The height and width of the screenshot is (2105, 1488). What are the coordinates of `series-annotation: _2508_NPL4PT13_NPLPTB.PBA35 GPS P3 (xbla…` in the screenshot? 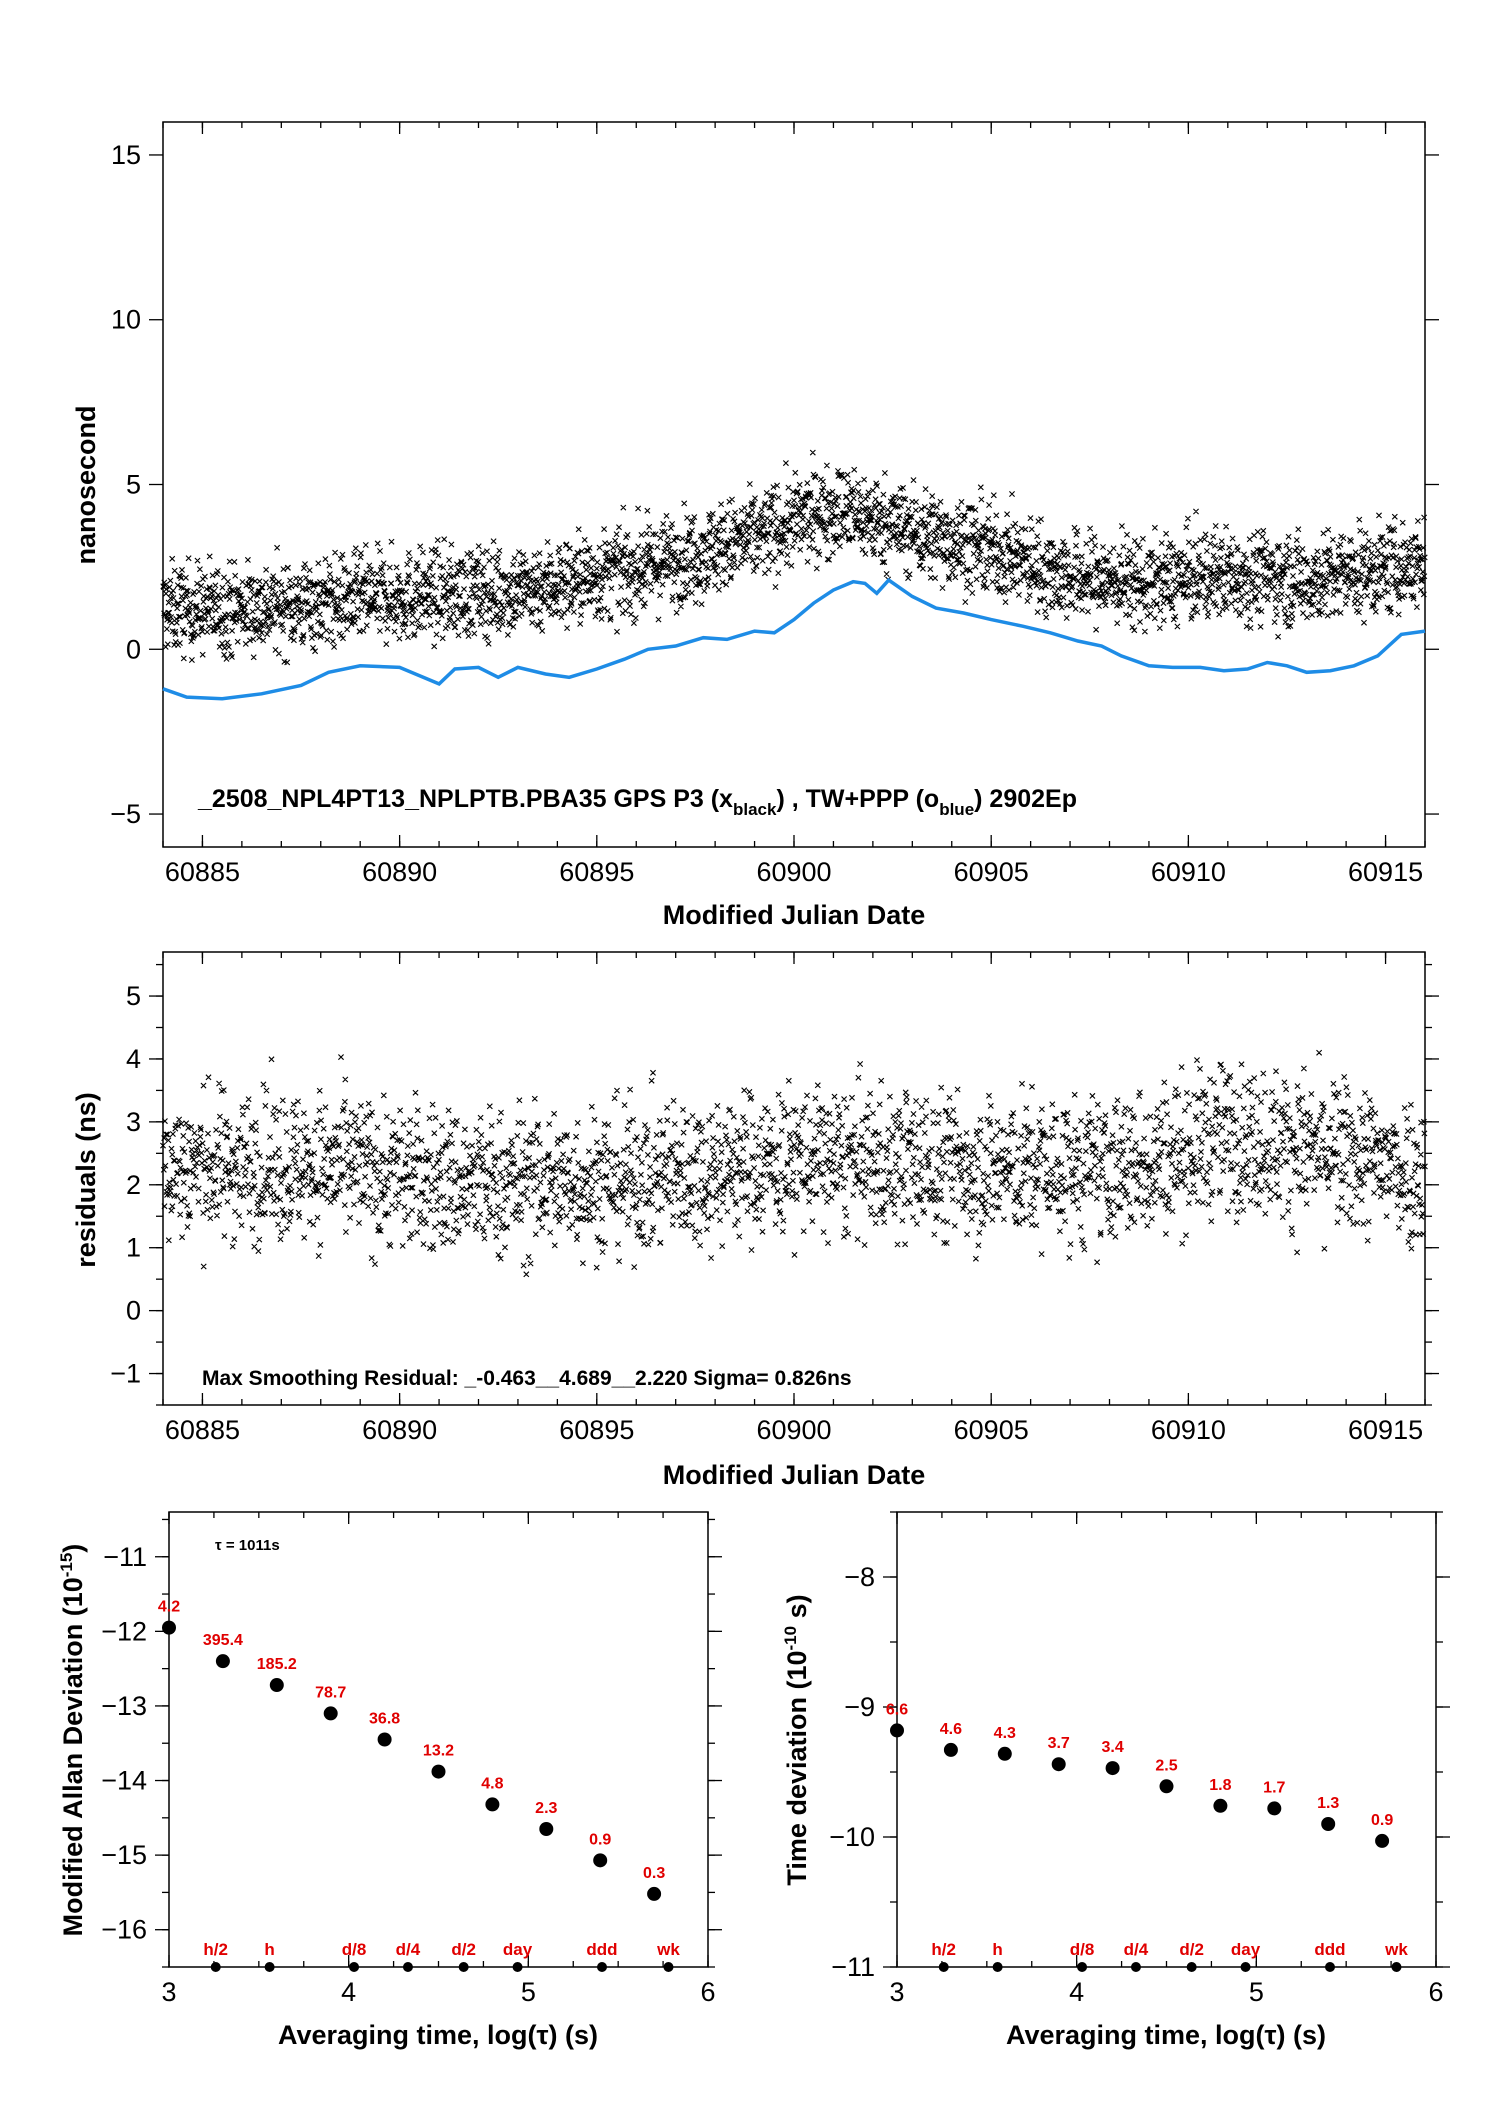 It's located at (637, 802).